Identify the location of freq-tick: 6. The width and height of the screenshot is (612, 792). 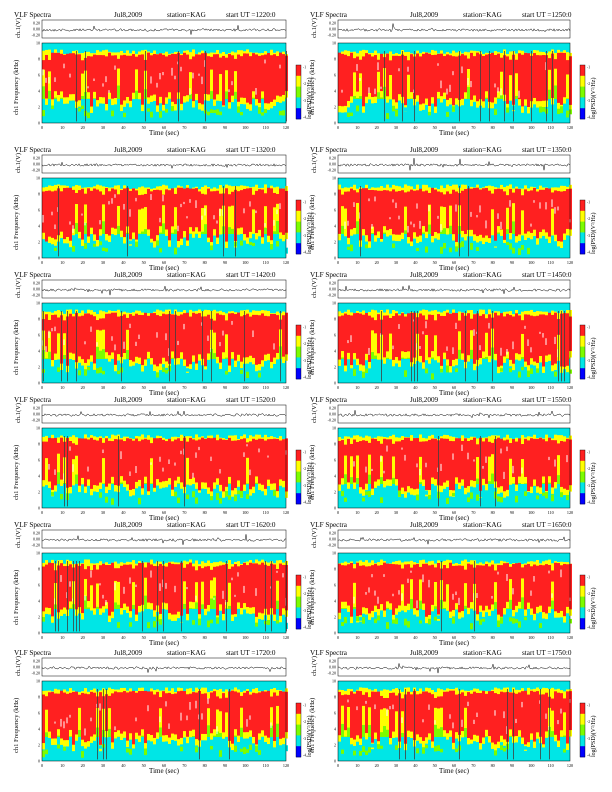
(39, 460).